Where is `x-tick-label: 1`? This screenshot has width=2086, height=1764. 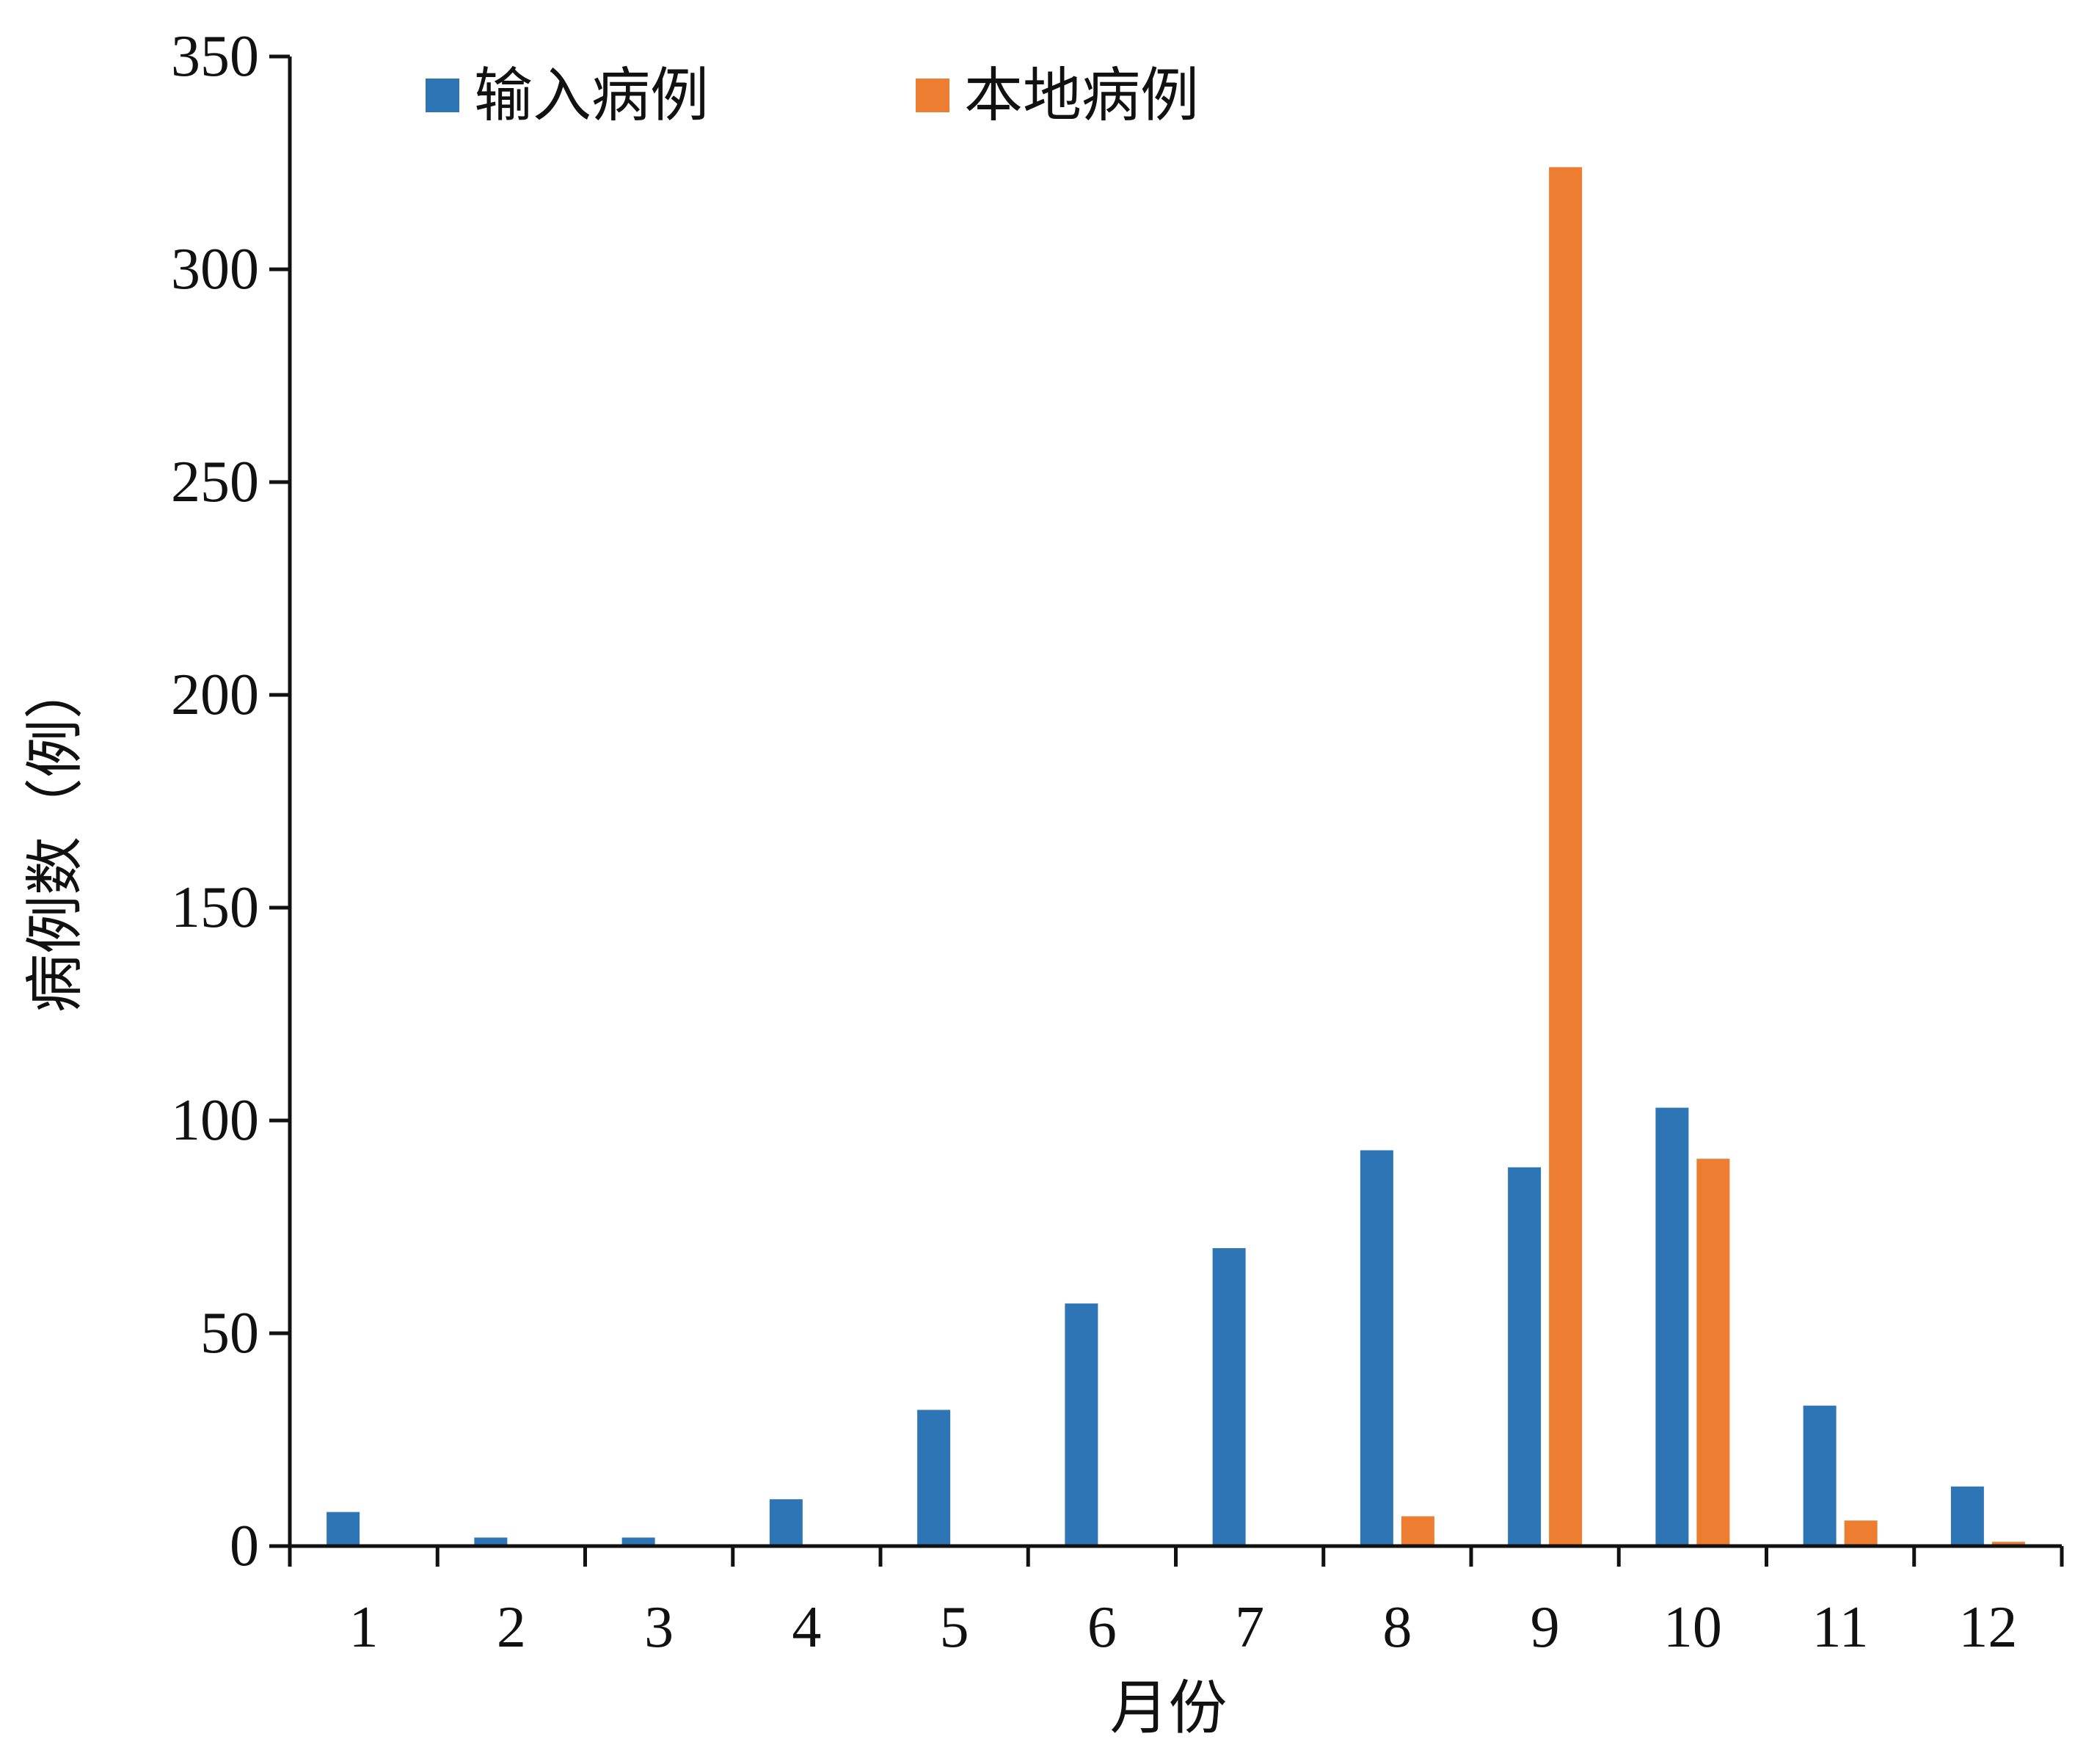 x-tick-label: 1 is located at coordinates (364, 1628).